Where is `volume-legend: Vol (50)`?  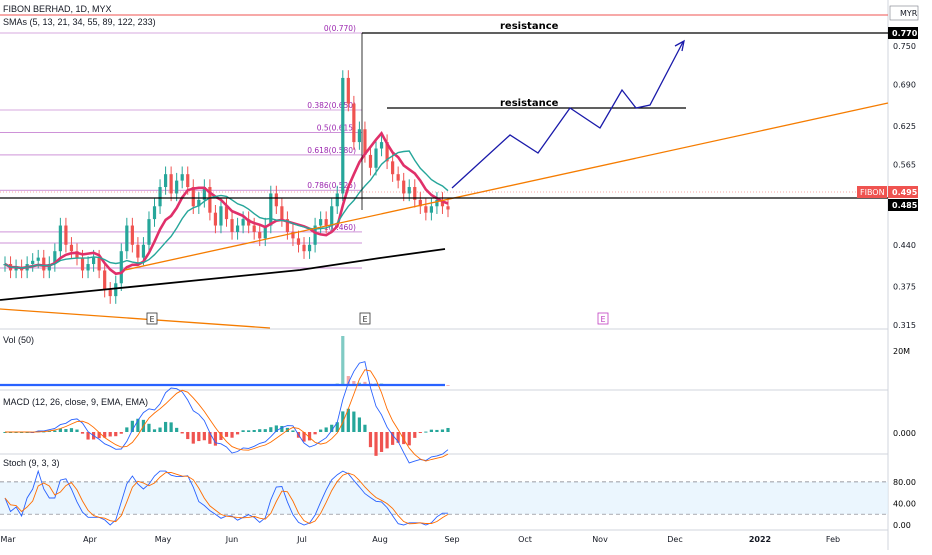
volume-legend: Vol (50) is located at coordinates (19, 340).